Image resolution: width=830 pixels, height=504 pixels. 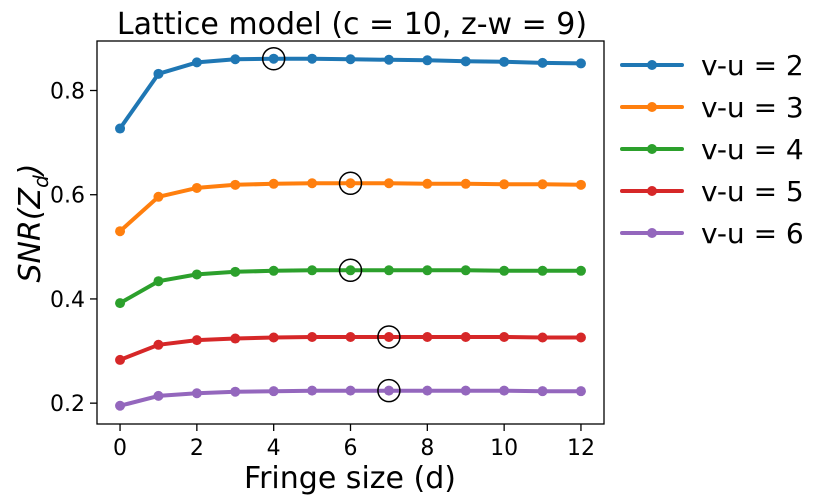 I want to click on x-tick-label: 2, so click(x=197, y=448).